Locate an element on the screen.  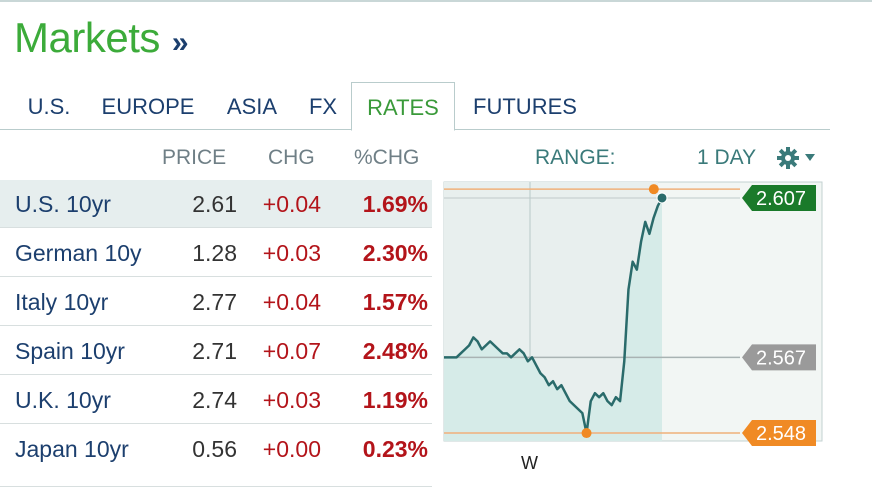
tab-us: U.S. is located at coordinates (49, 106).